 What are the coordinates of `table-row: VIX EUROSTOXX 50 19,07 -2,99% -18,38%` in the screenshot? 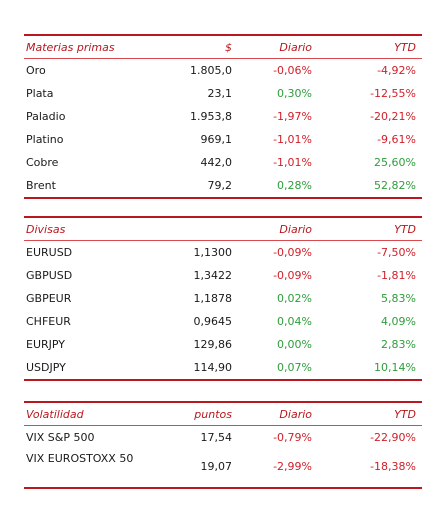 It's located at (223, 468).